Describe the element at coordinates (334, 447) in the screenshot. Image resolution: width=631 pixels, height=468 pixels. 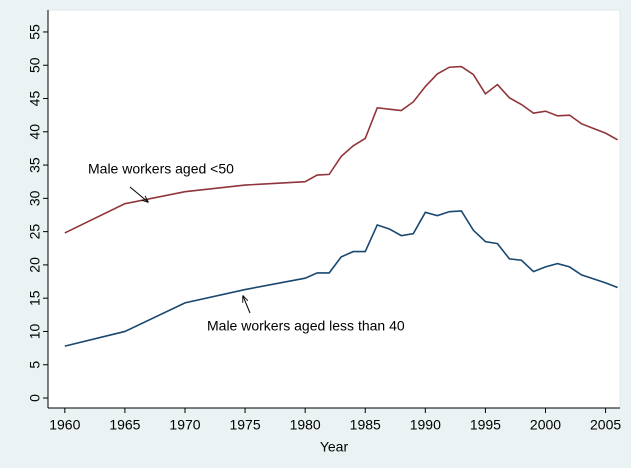
I see `x-axis-label: Year` at that location.